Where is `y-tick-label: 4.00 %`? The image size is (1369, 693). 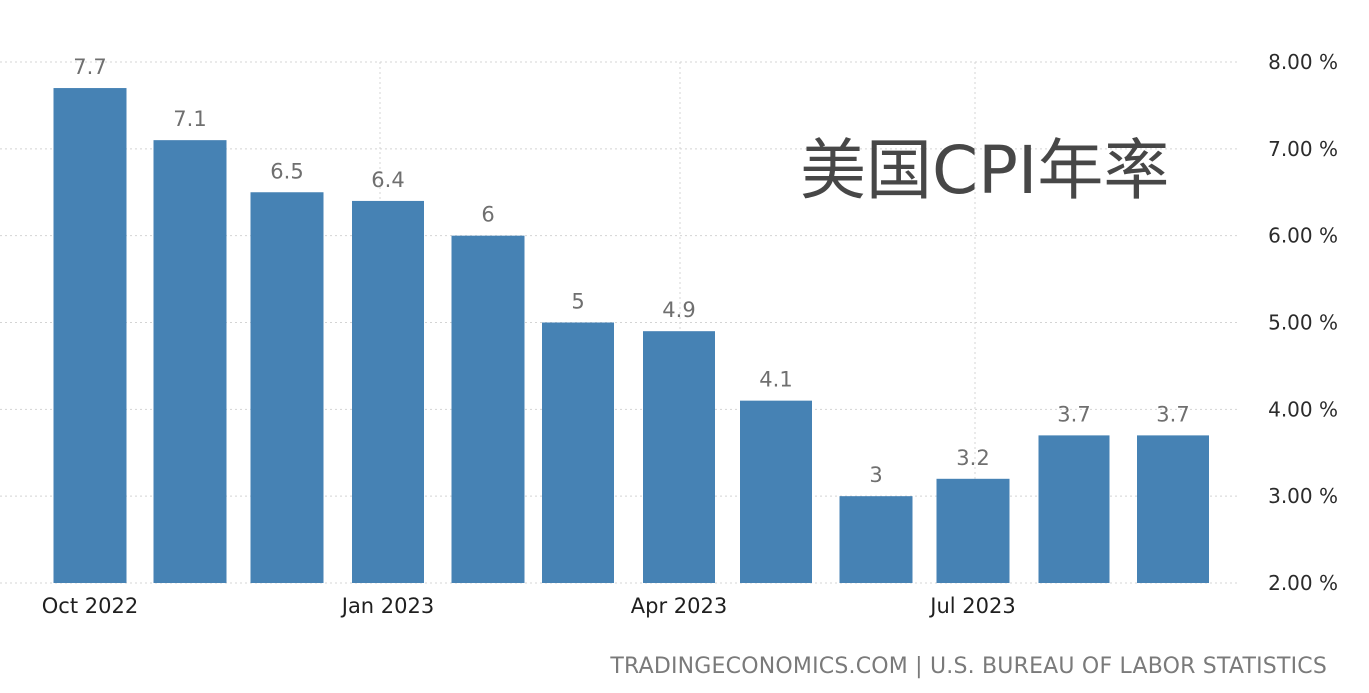
y-tick-label: 4.00 % is located at coordinates (1303, 409).